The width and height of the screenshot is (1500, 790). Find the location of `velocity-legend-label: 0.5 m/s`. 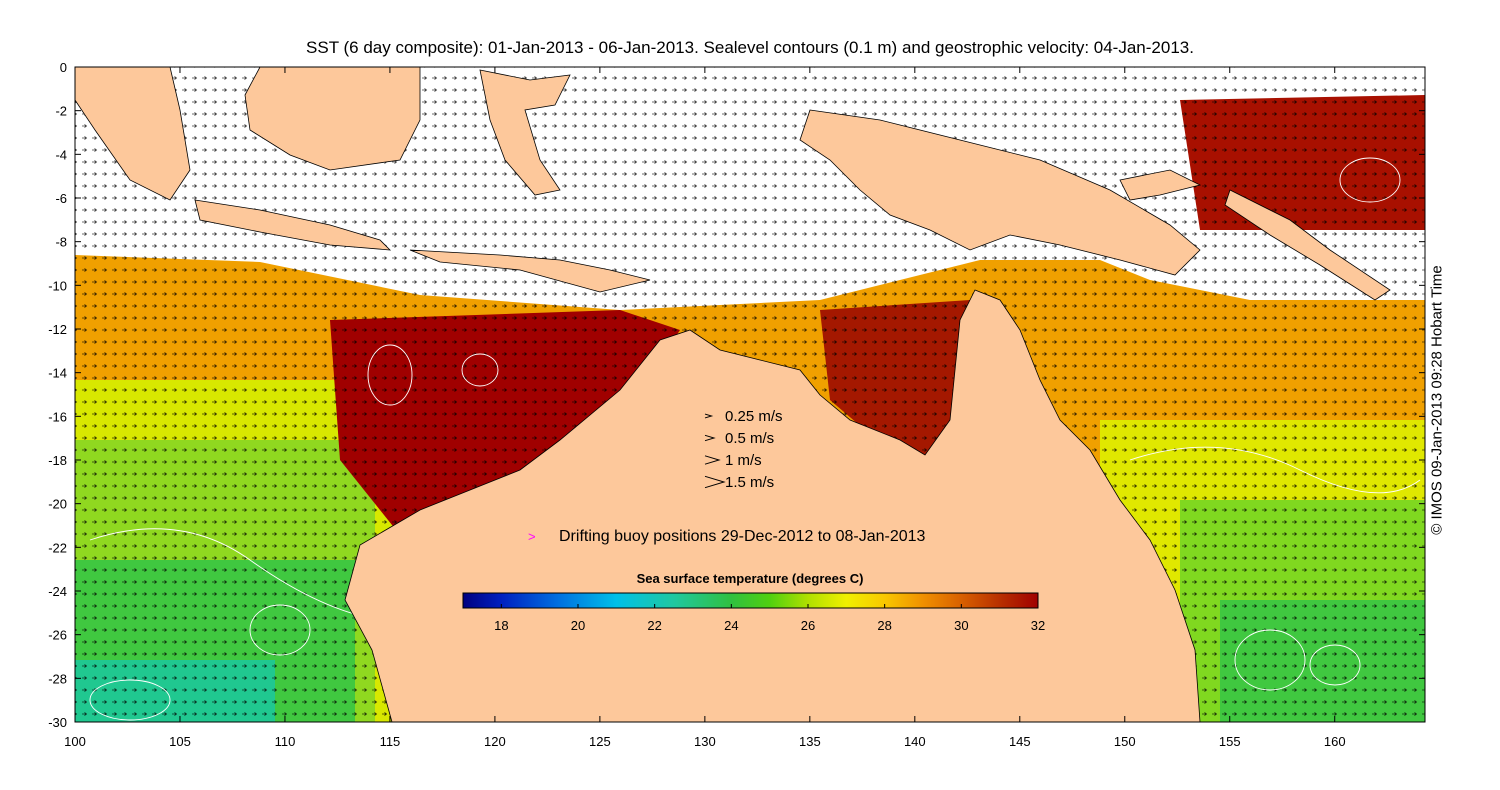

velocity-legend-label: 0.5 m/s is located at coordinates (749, 438).